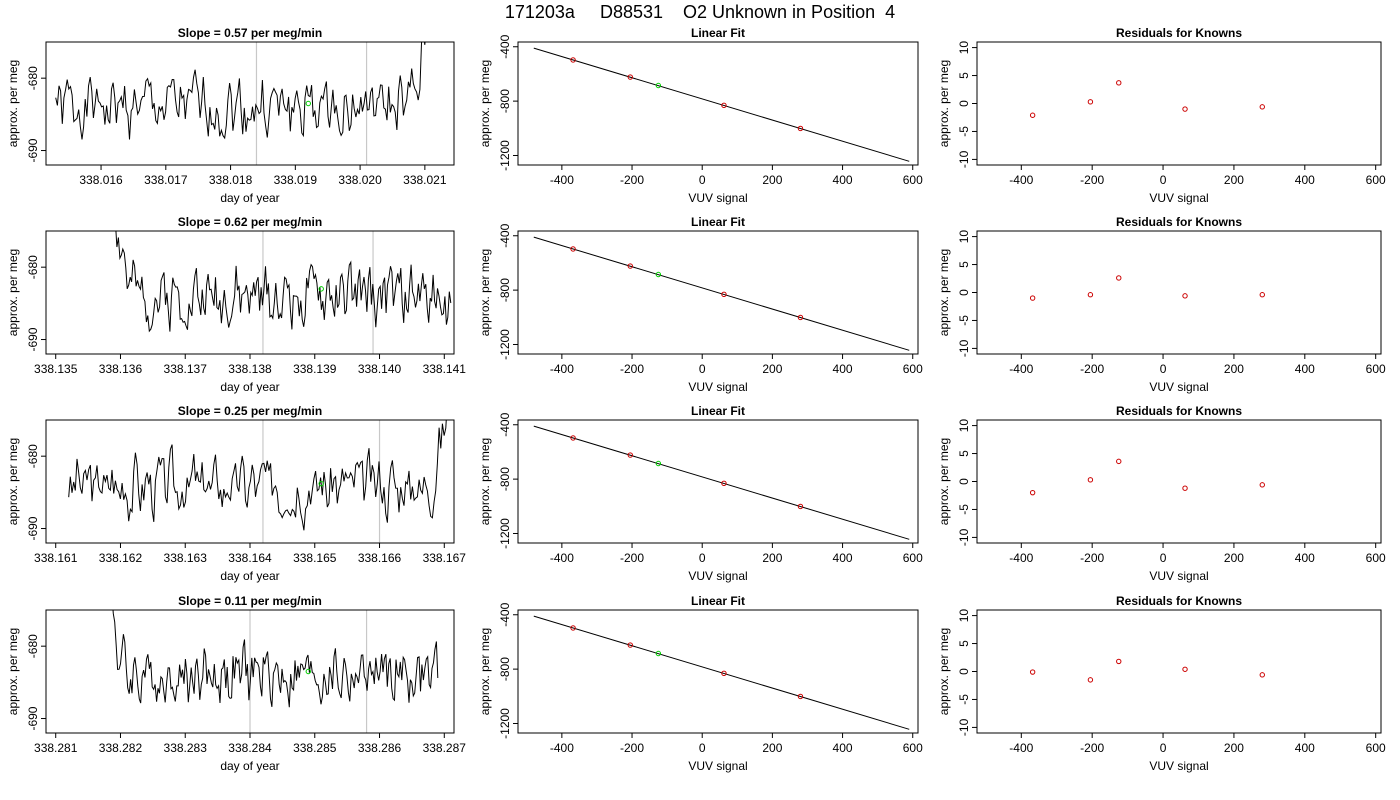 This screenshot has height=800, width=1400. I want to click on trace-line, so click(283, 282).